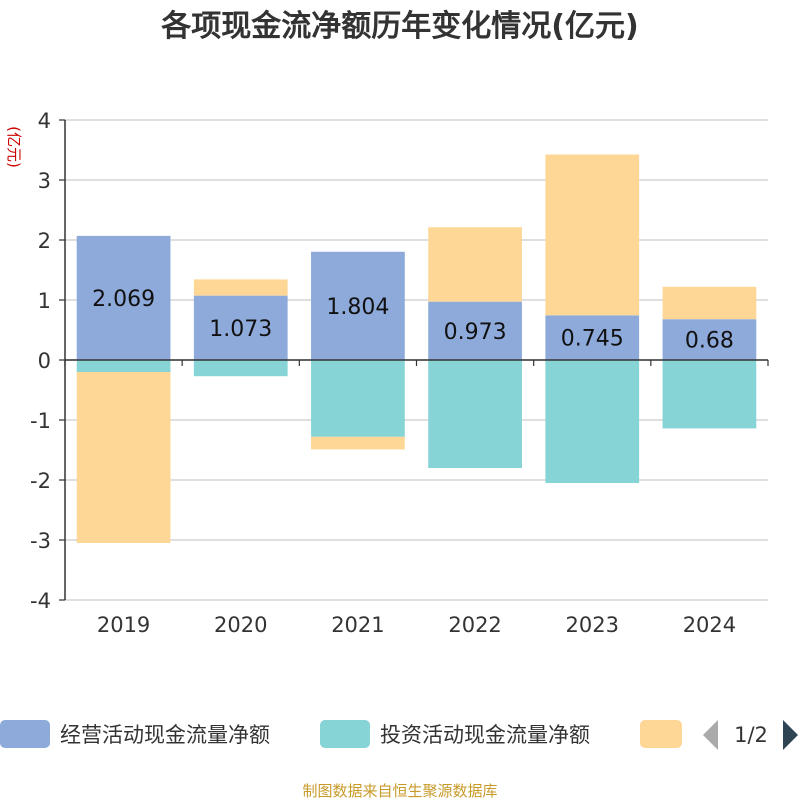 Image resolution: width=800 pixels, height=800 pixels. I want to click on bar-segment-2-2020, so click(240, 368).